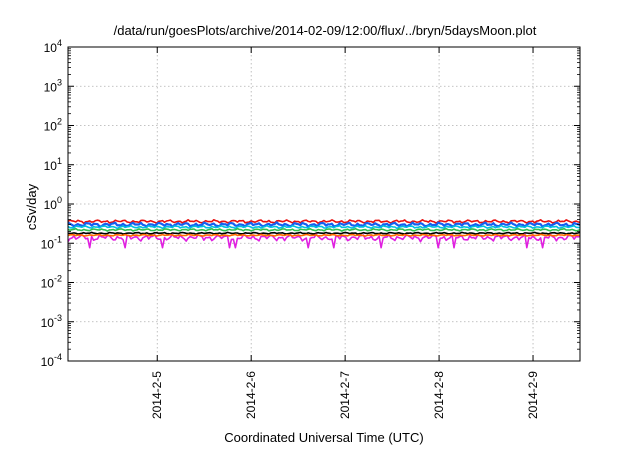 The width and height of the screenshot is (640, 453). I want to click on x-axis-label: Coordinated Universal Time (UTC), so click(323, 437).